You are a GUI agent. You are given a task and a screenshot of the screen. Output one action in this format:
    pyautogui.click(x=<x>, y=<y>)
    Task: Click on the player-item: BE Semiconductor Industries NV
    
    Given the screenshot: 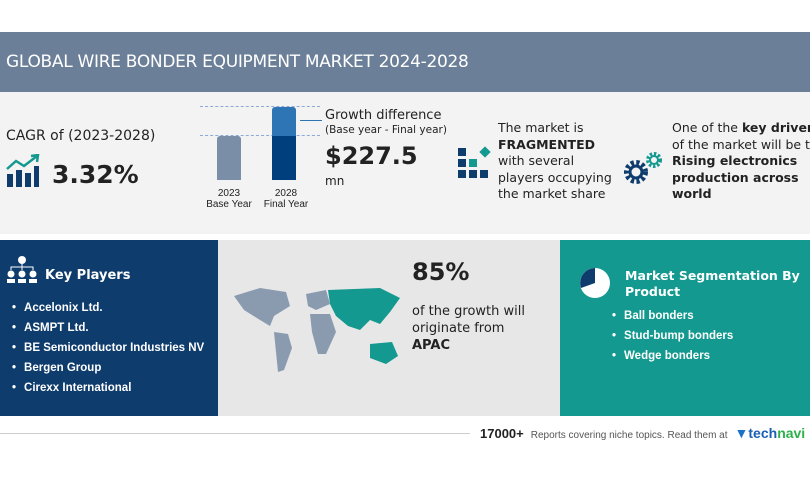 What is the action you would take?
    pyautogui.click(x=108, y=348)
    